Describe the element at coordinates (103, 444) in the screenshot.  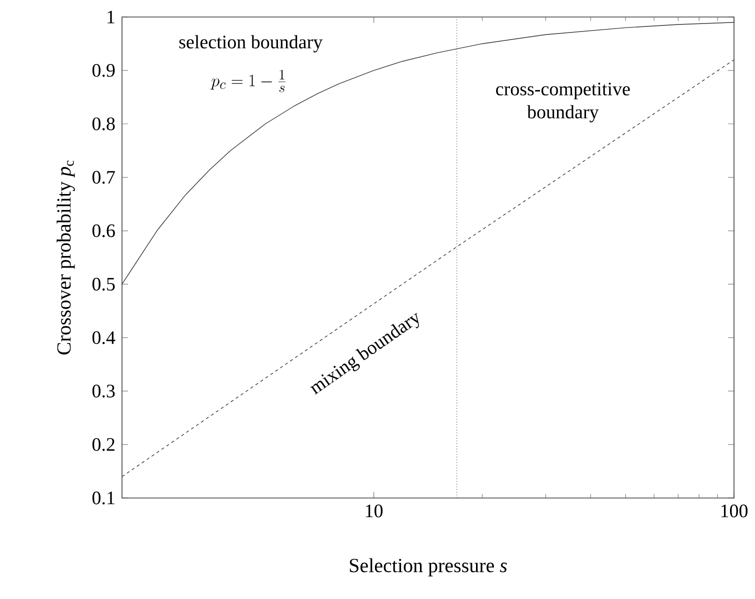
I see `y-tick-label: 0.2` at that location.